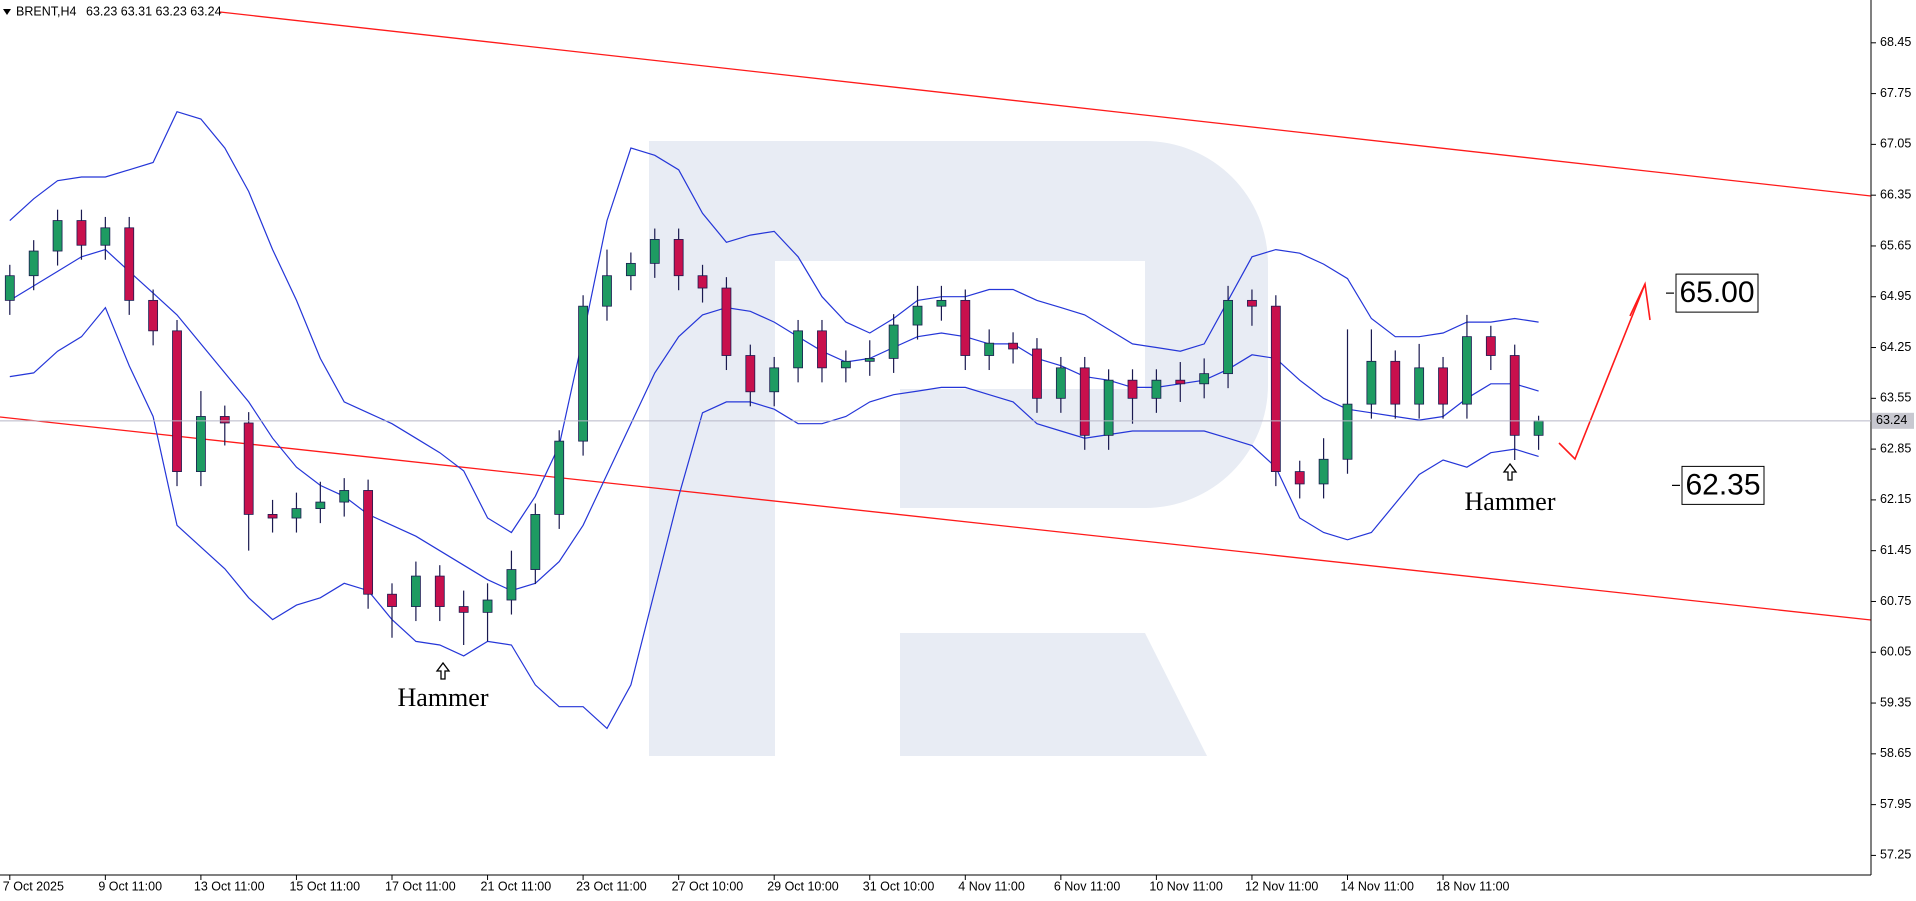  I want to click on menu-triangle, so click(7, 12).